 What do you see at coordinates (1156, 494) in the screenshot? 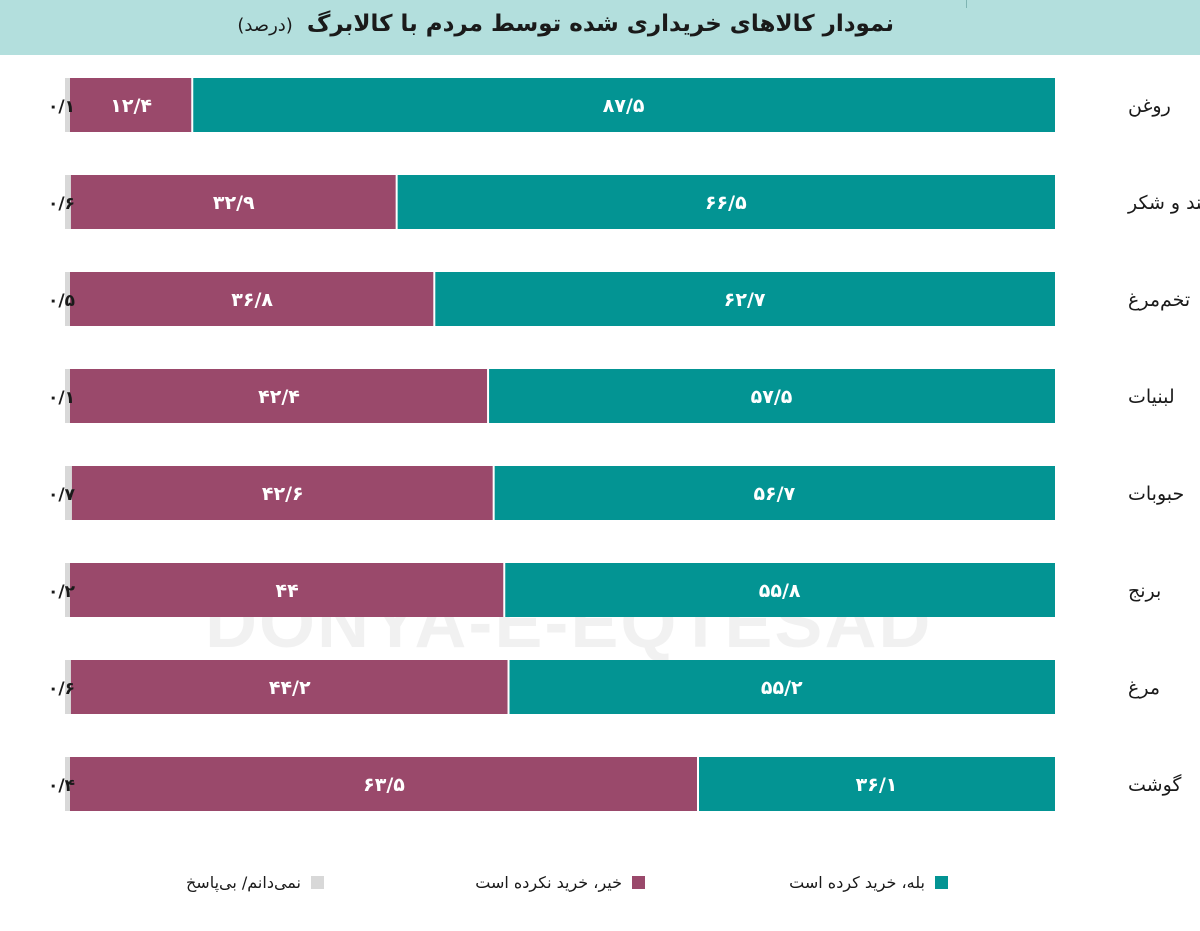
I see `category-label: حبوبات` at bounding box center [1156, 494].